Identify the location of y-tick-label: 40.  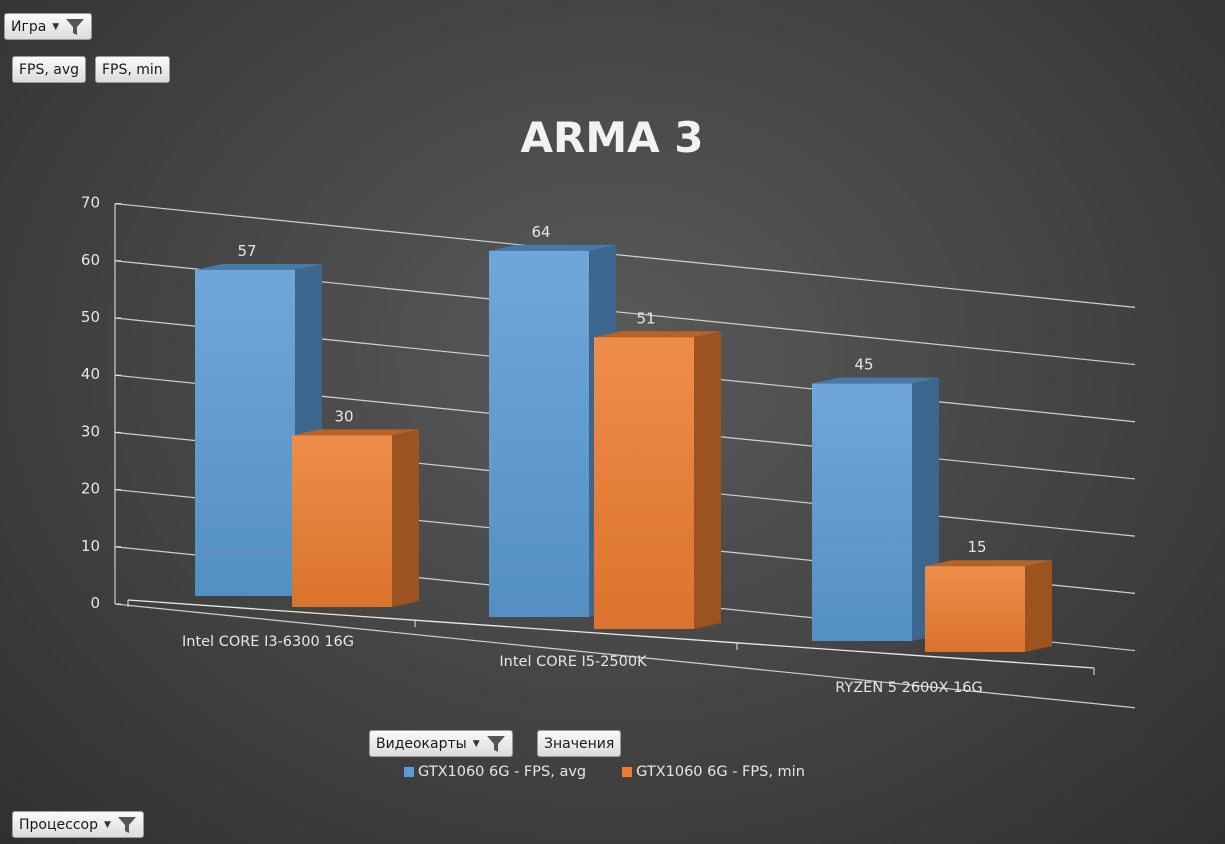
(90, 374).